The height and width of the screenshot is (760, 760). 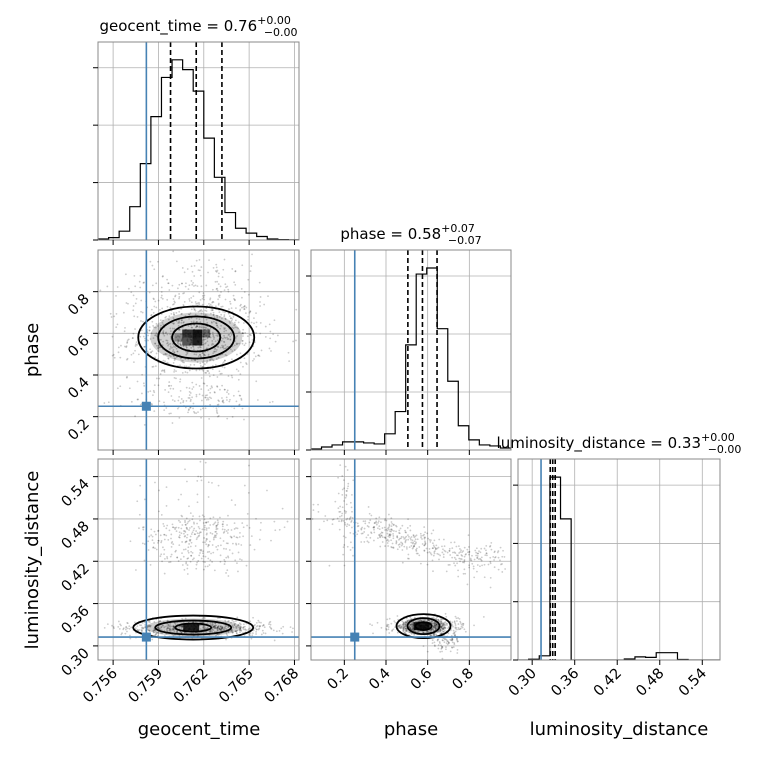 What do you see at coordinates (79, 430) in the screenshot?
I see `y-tick-label: 0.2` at bounding box center [79, 430].